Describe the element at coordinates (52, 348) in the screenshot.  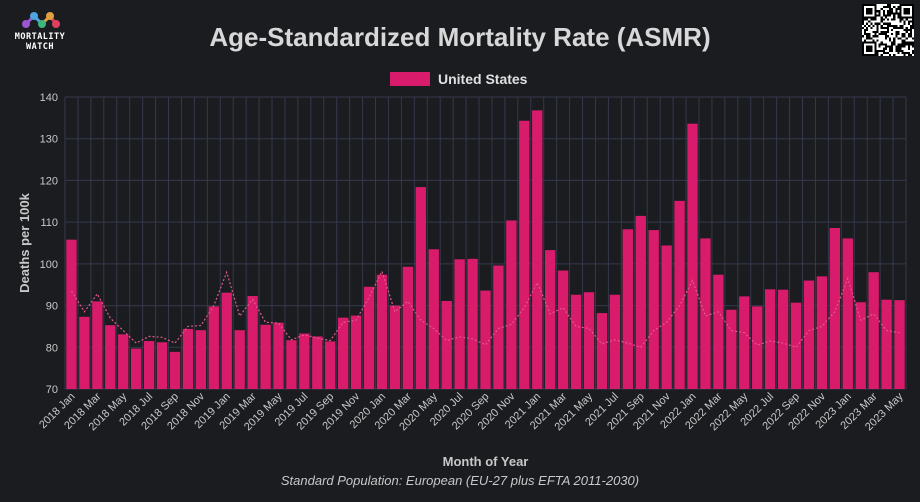
I see `y-tick-label: 80` at that location.